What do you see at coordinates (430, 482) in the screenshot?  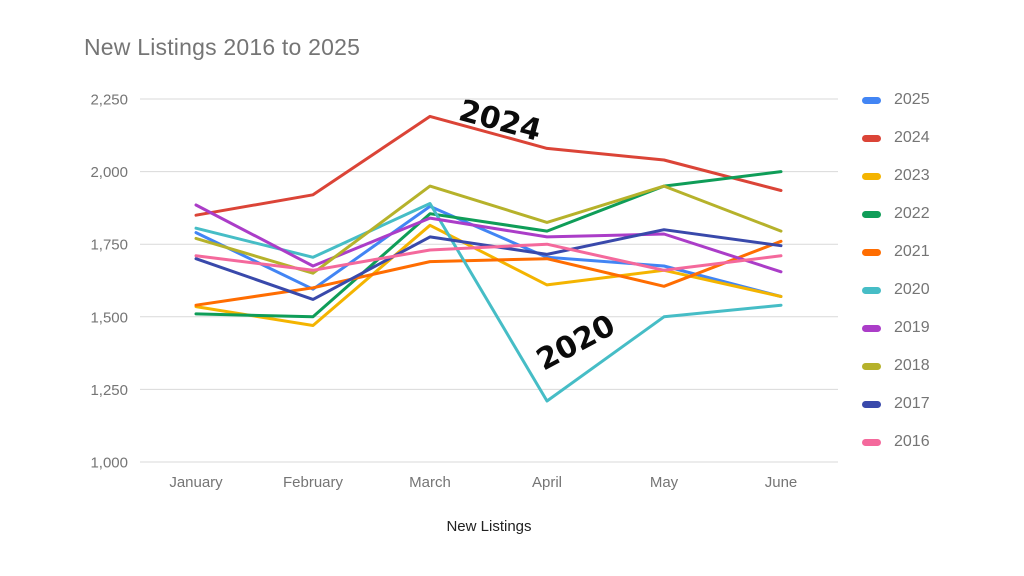 I see `x-tick-label-march: March` at bounding box center [430, 482].